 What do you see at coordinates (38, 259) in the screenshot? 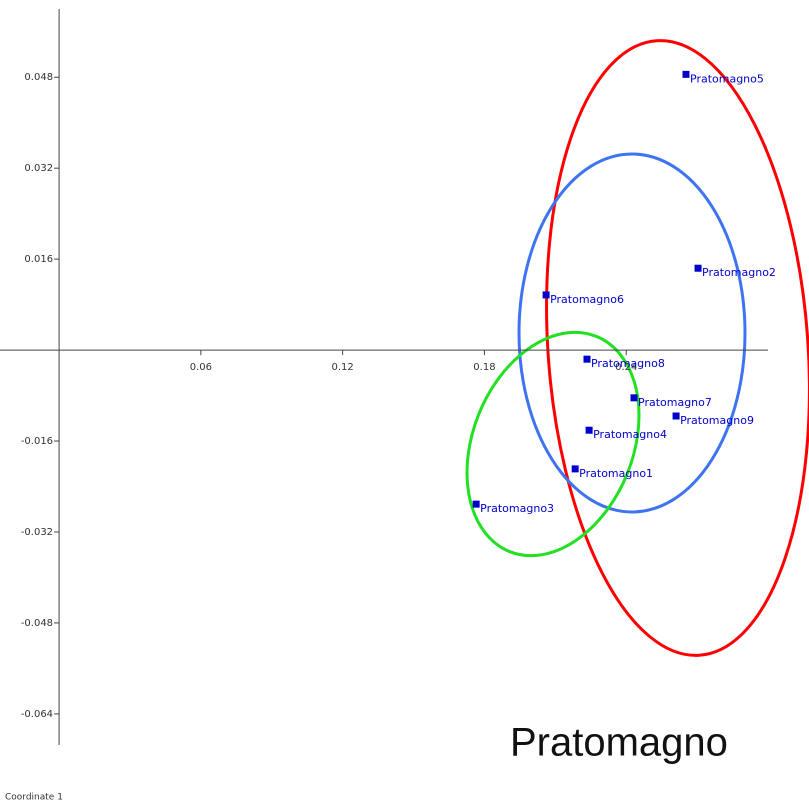
I see `y-tick-label: 0.016` at bounding box center [38, 259].